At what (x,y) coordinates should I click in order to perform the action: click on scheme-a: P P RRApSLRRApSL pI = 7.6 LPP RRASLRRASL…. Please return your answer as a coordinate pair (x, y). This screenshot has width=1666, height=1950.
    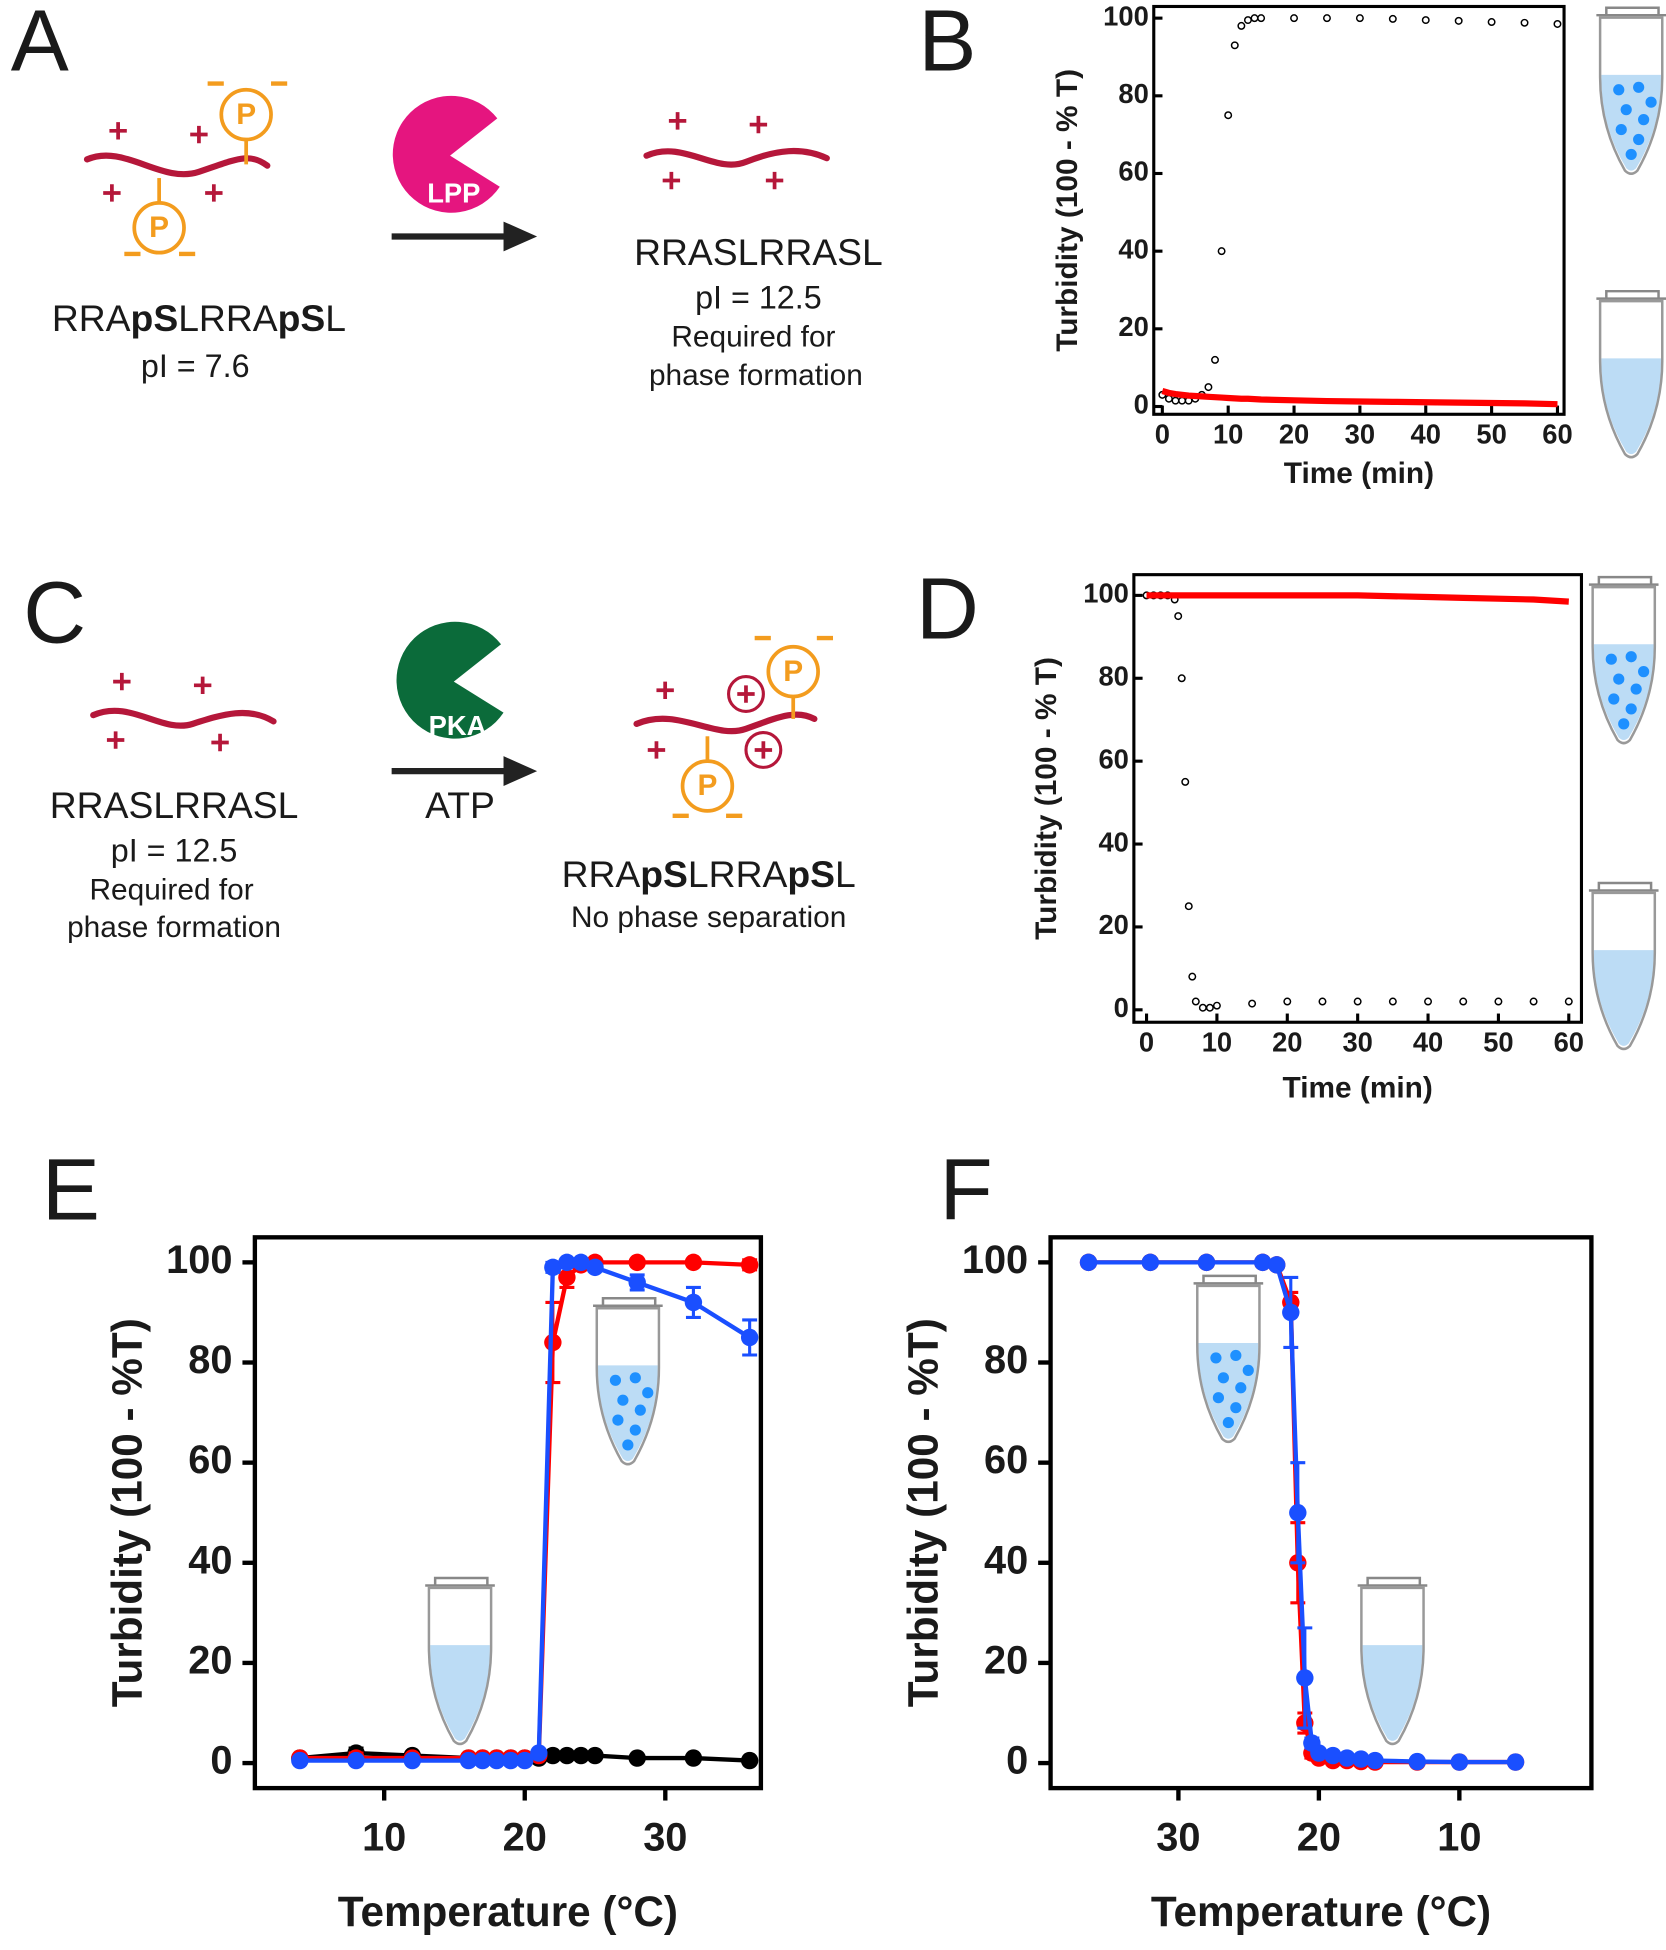
    Looking at the image, I should click on (467, 236).